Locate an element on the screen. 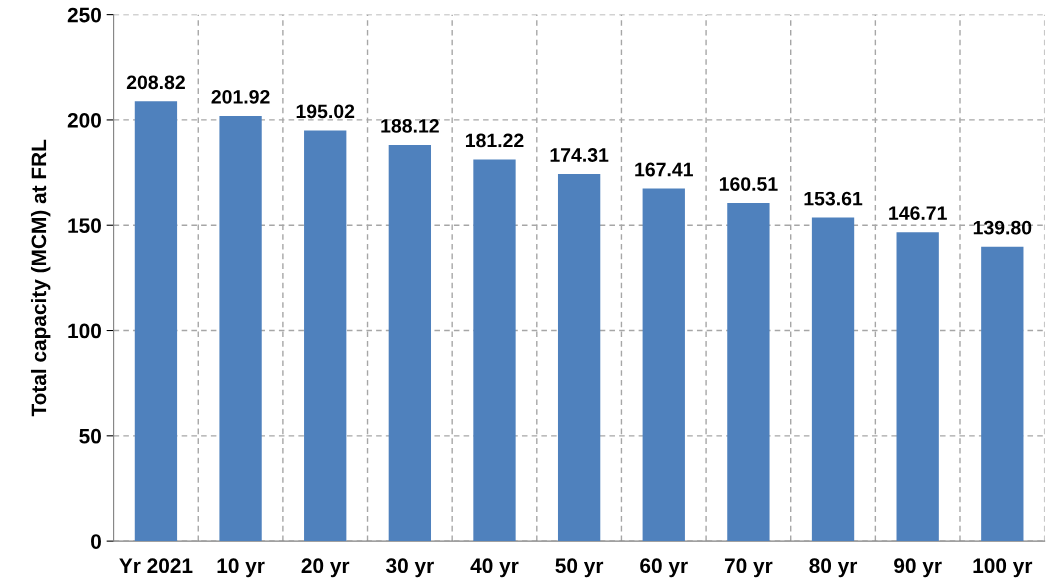 This screenshot has height=585, width=1052. y-axis-title: Total capacity (MCM) at FRL is located at coordinates (40, 278).